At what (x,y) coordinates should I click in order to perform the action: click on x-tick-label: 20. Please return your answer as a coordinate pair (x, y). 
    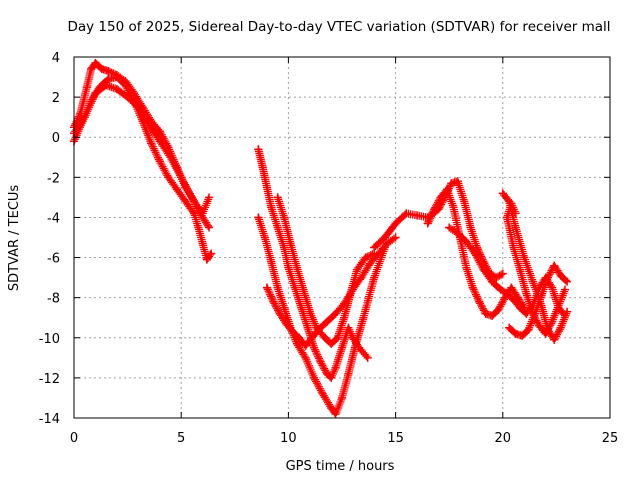
    Looking at the image, I should click on (503, 438).